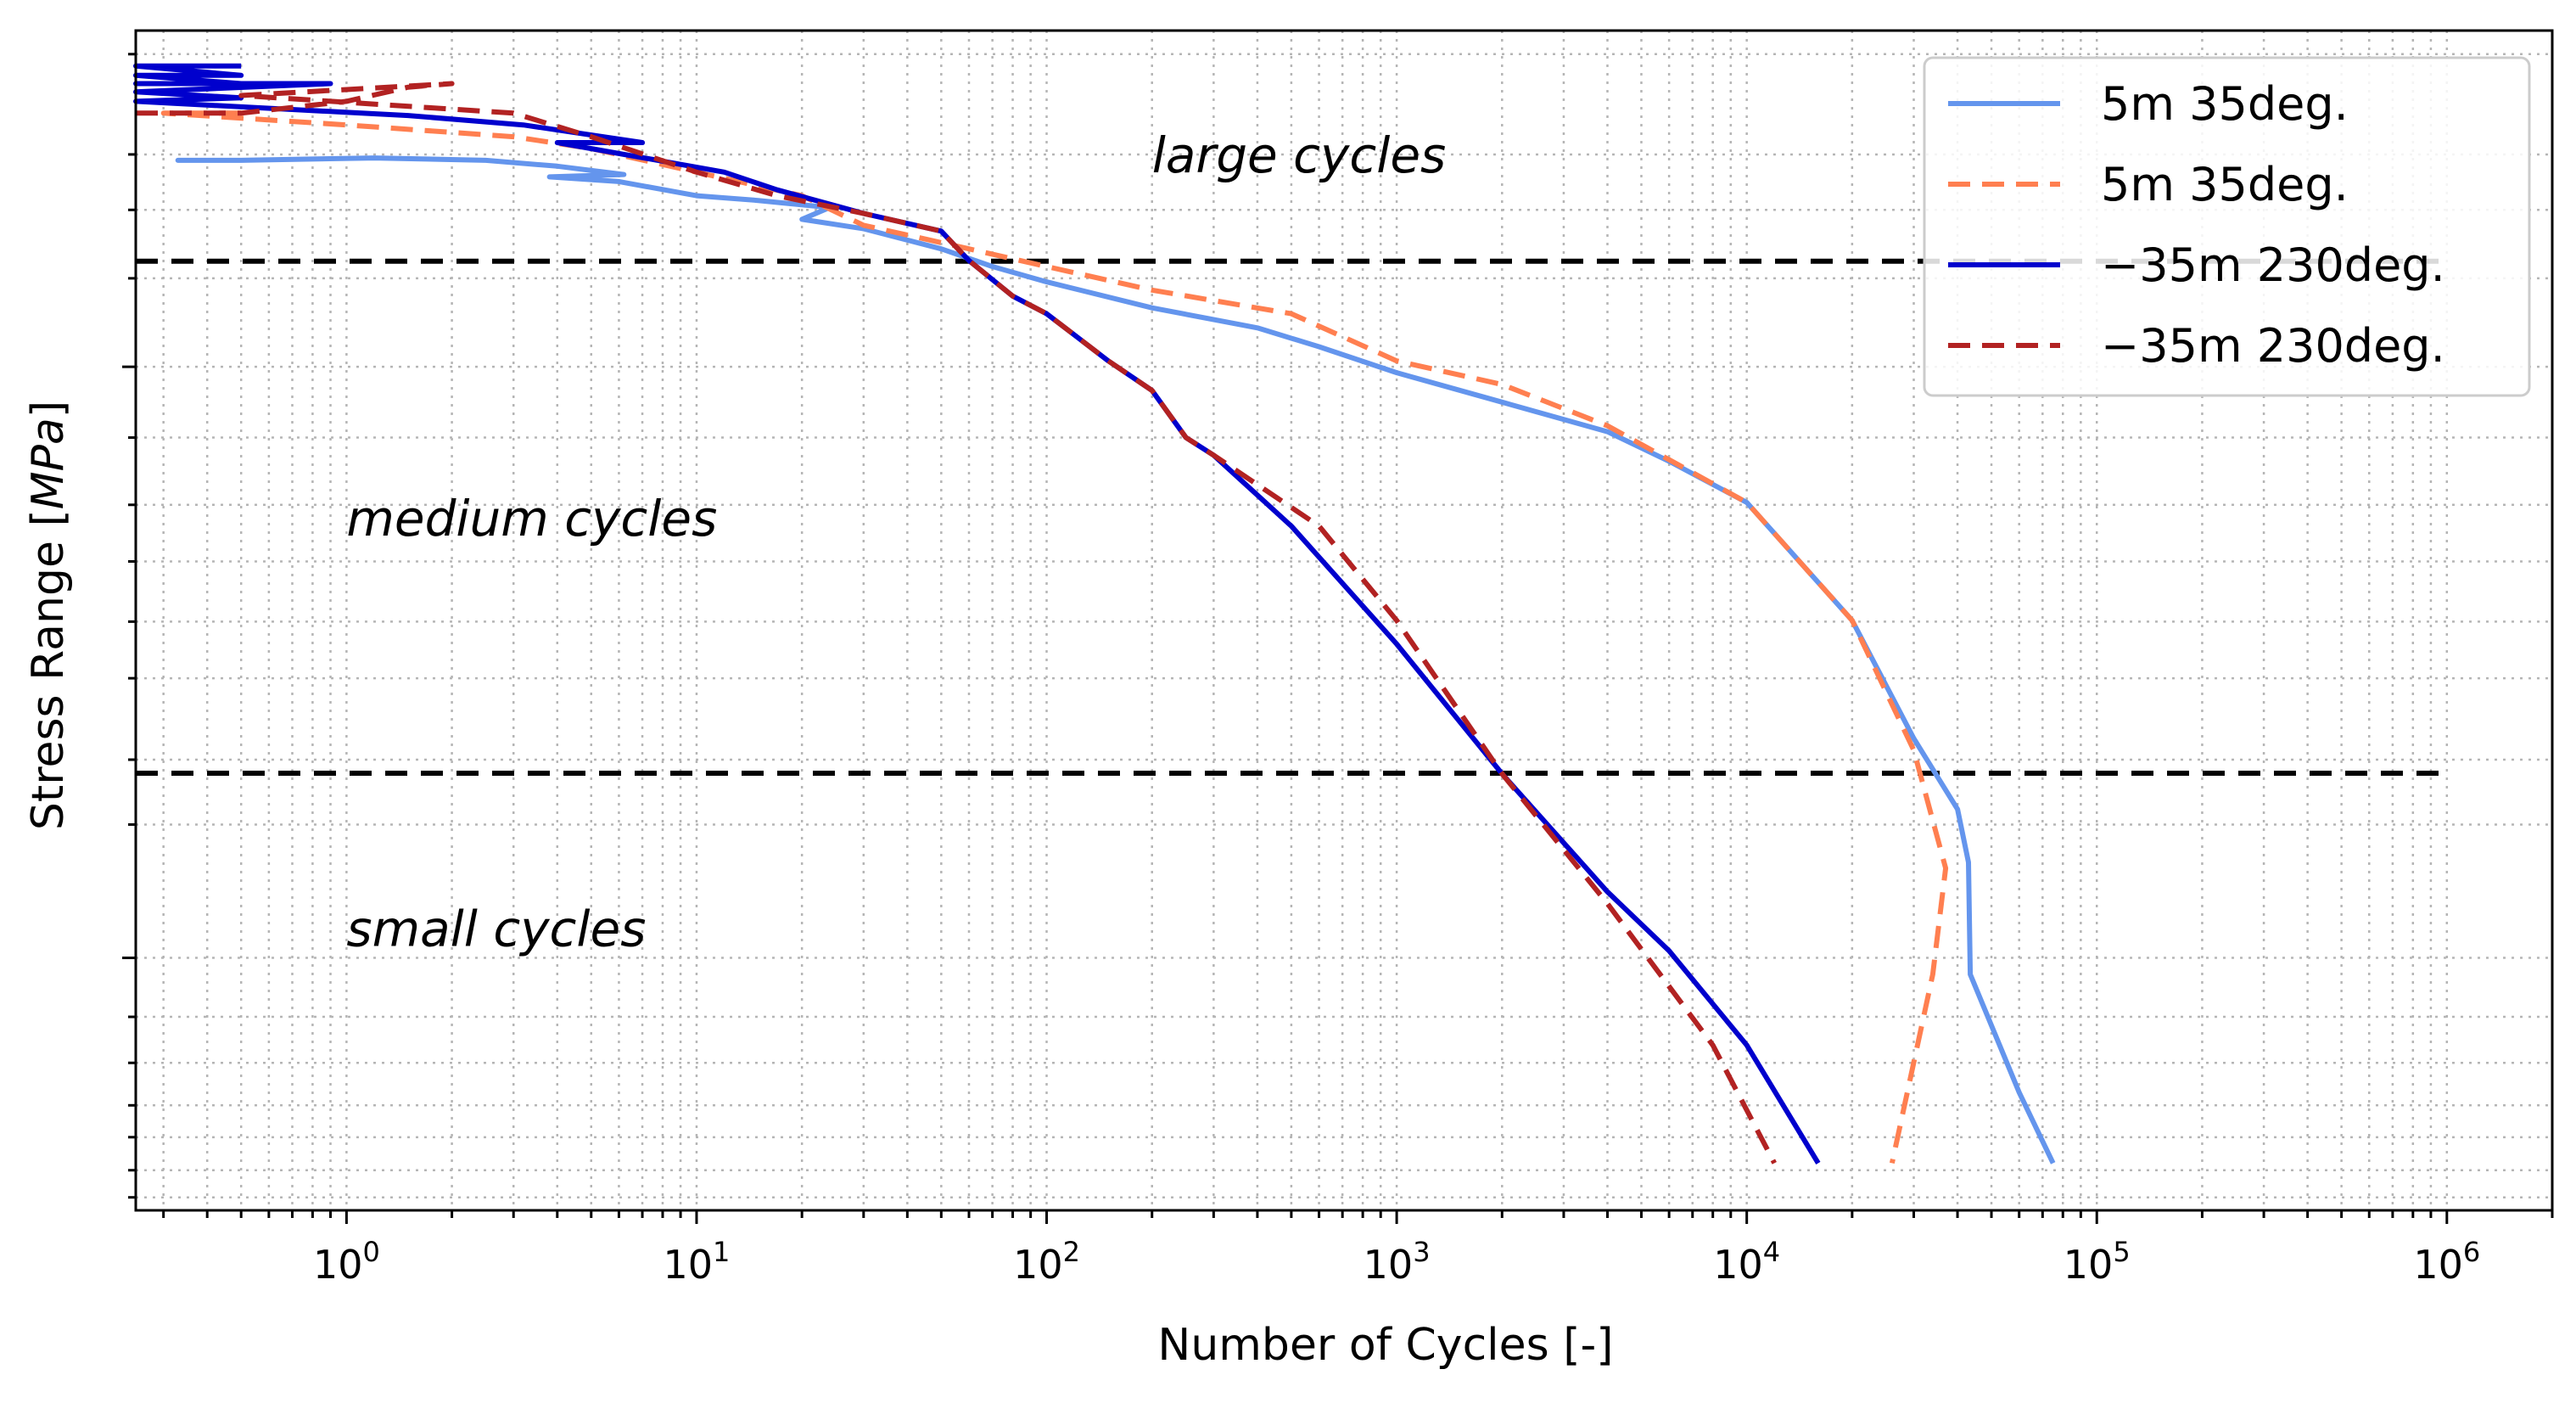 The image size is (2576, 1403). What do you see at coordinates (2273, 346) in the screenshot?
I see `legend-label-4: −35m 230deg.` at bounding box center [2273, 346].